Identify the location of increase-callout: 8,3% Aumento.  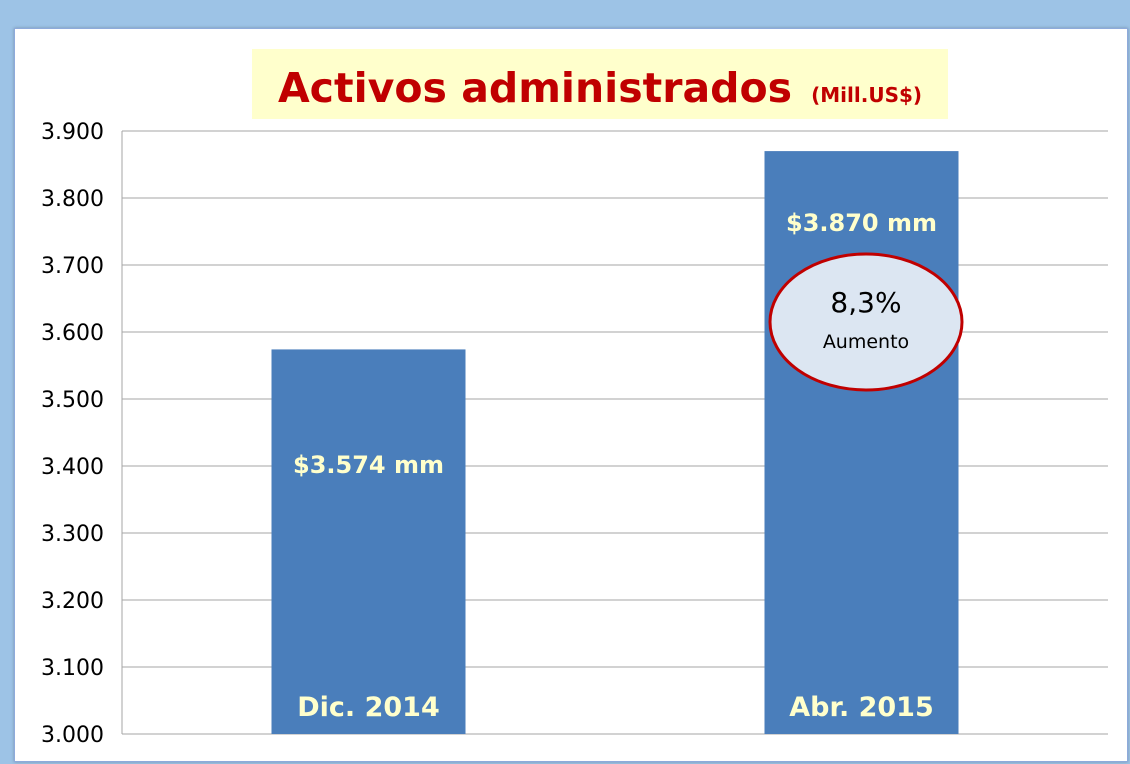
(866, 322).